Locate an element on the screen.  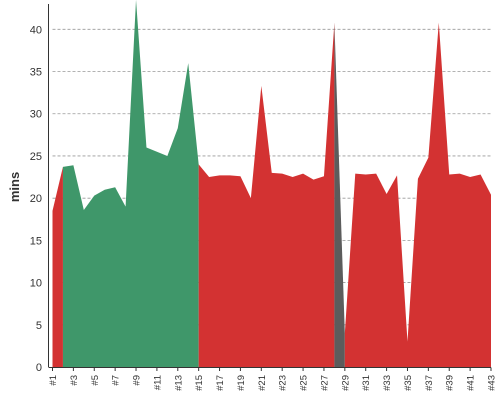
x-tick-label: #33 is located at coordinates (387, 383).